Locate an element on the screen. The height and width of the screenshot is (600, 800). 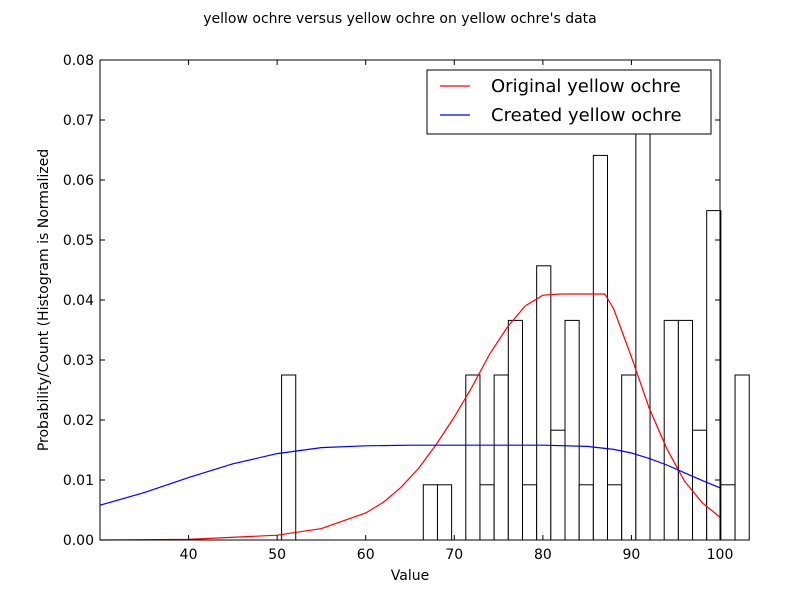
y-tick-label: 0.02 is located at coordinates (78, 421).